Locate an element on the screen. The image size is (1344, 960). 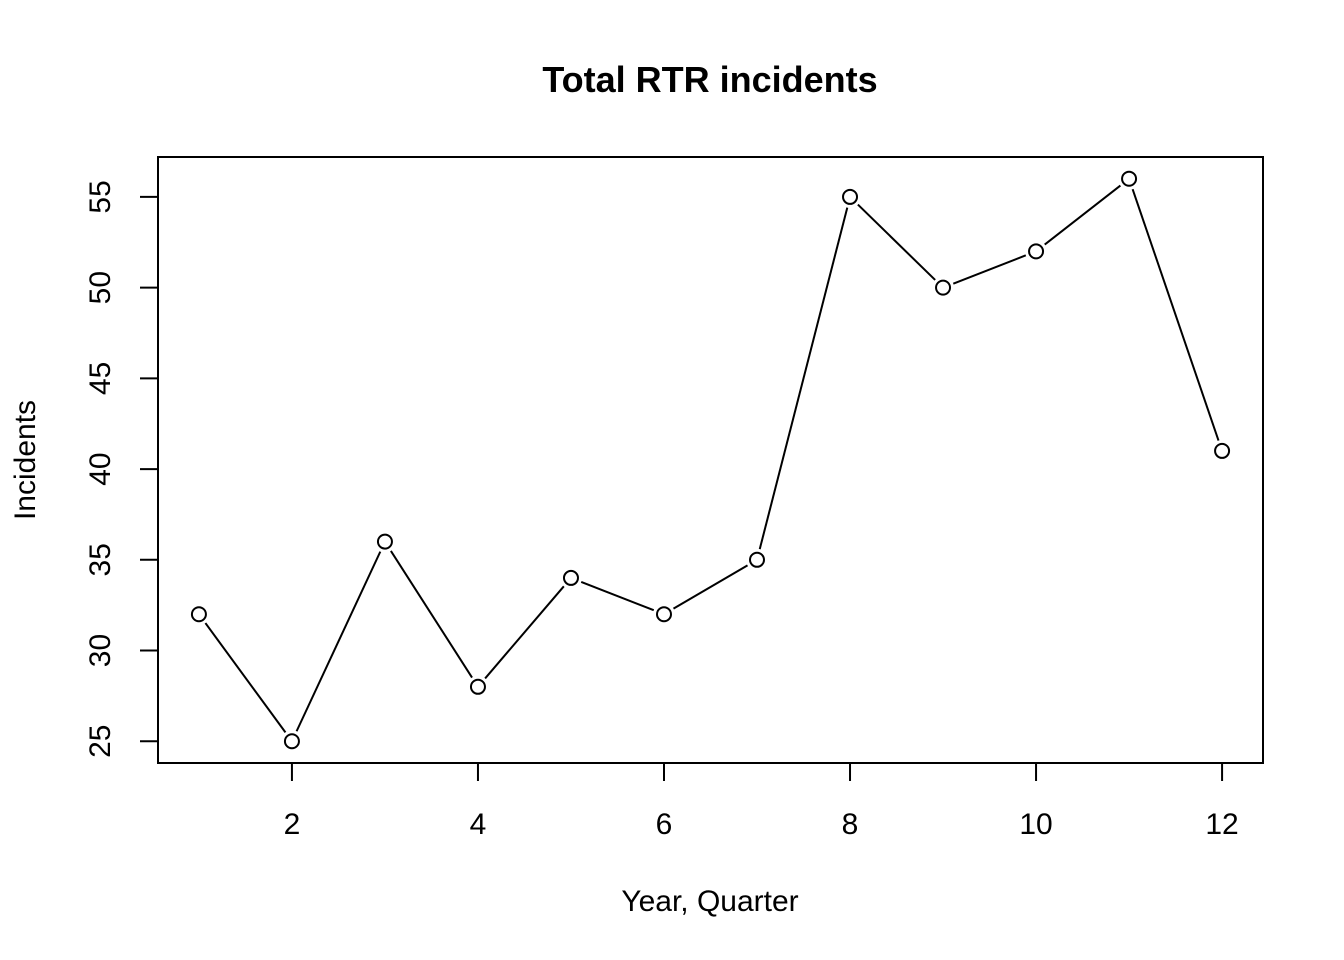
x-tick-label: 2 is located at coordinates (292, 824).